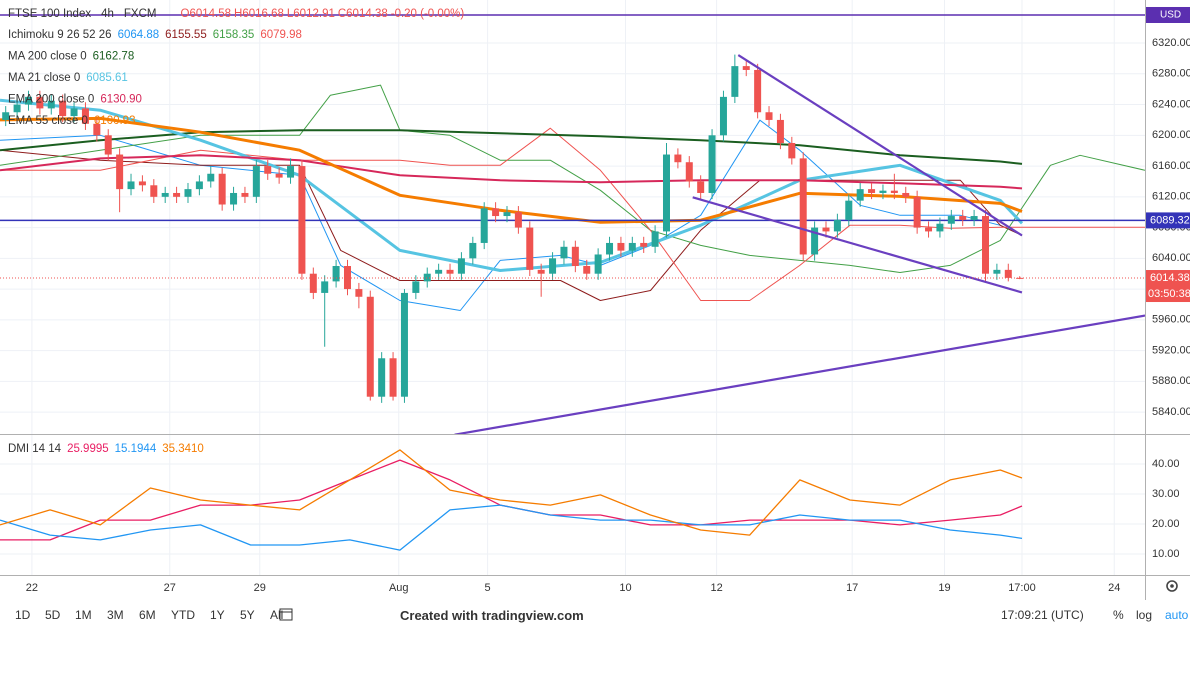  I want to click on x-tick-label: 12, so click(716, 588).